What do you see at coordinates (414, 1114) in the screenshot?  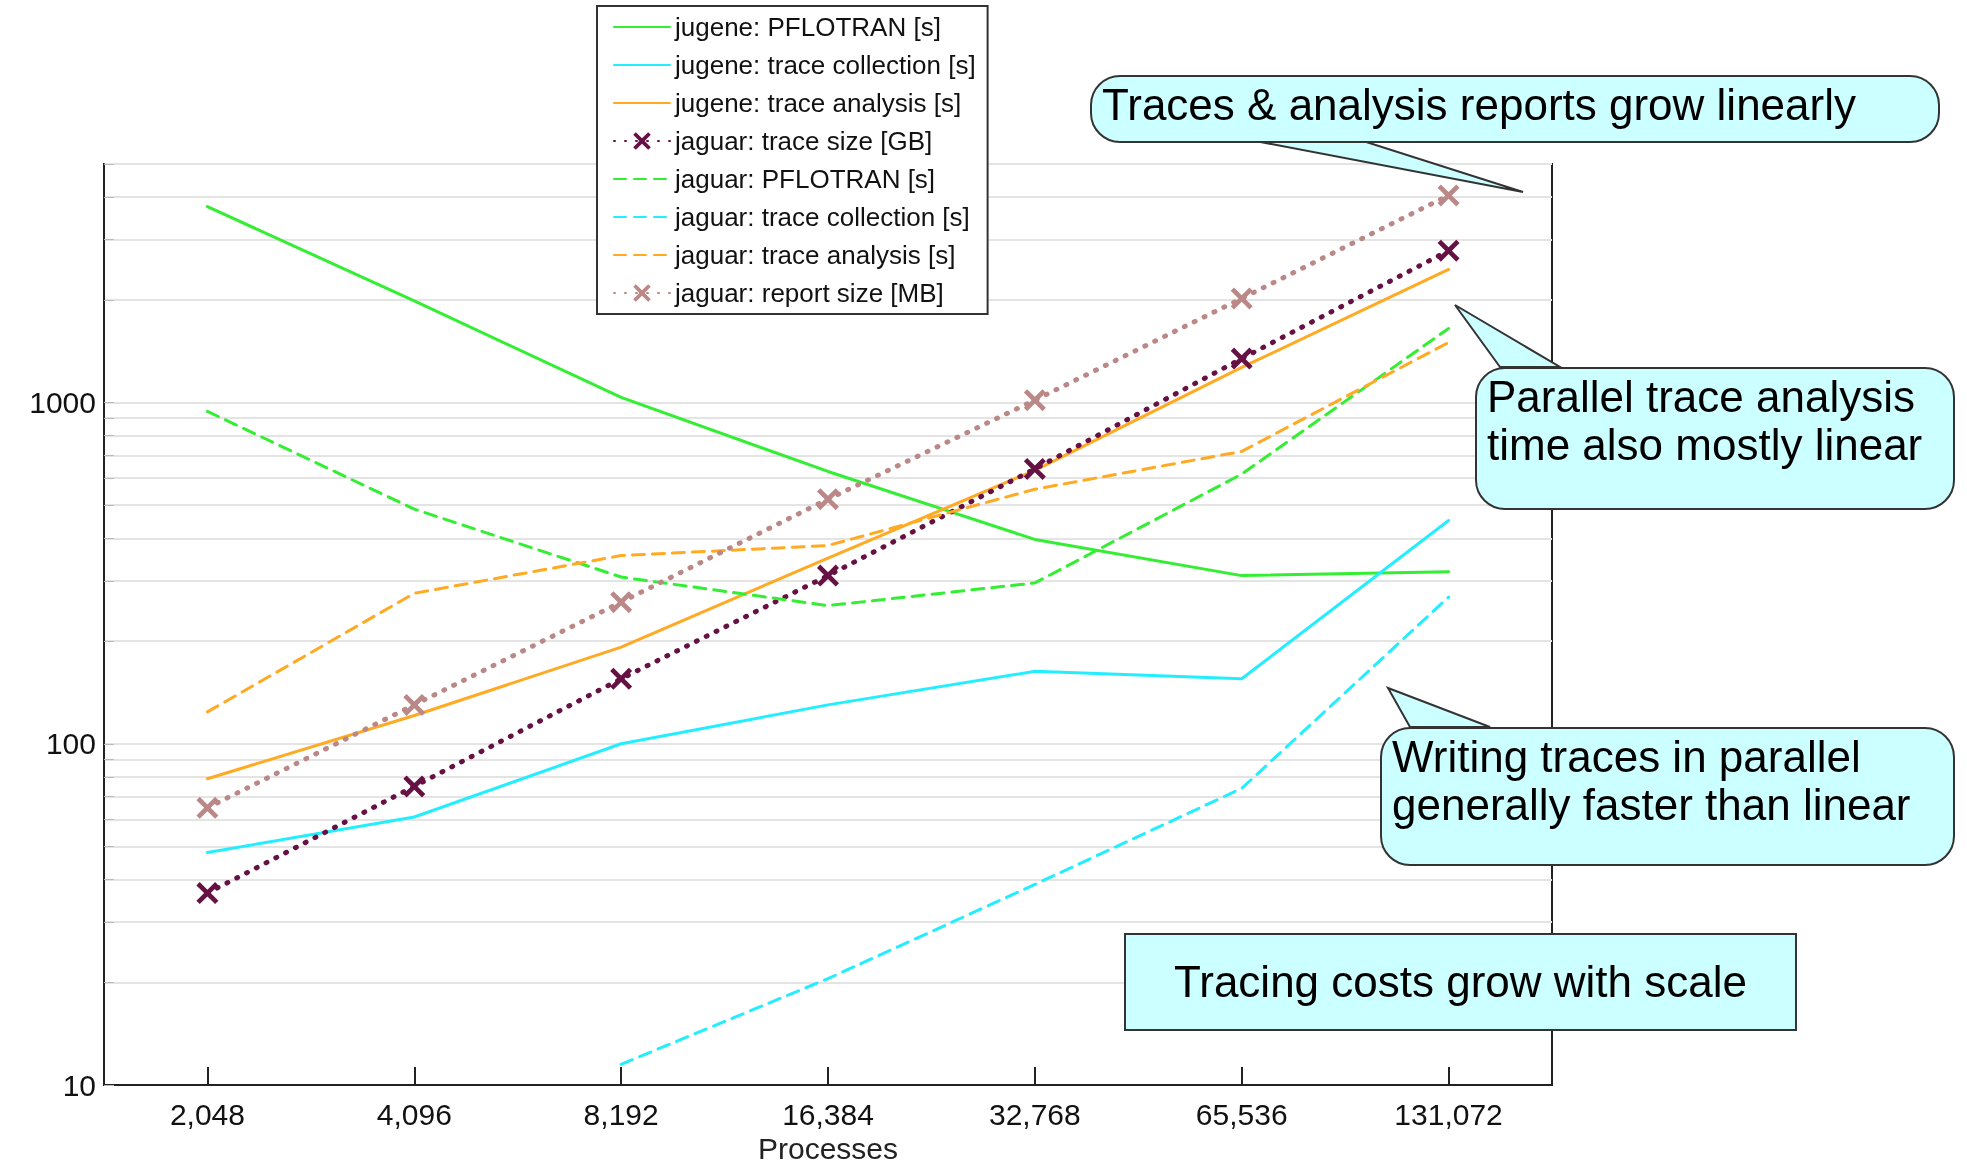 I see `x-tick-label: 4,096` at bounding box center [414, 1114].